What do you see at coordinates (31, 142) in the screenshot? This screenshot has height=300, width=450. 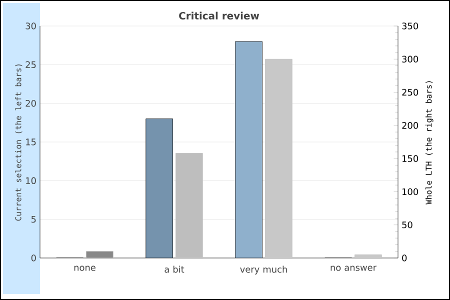 I see `y-tick-label: 15` at bounding box center [31, 142].